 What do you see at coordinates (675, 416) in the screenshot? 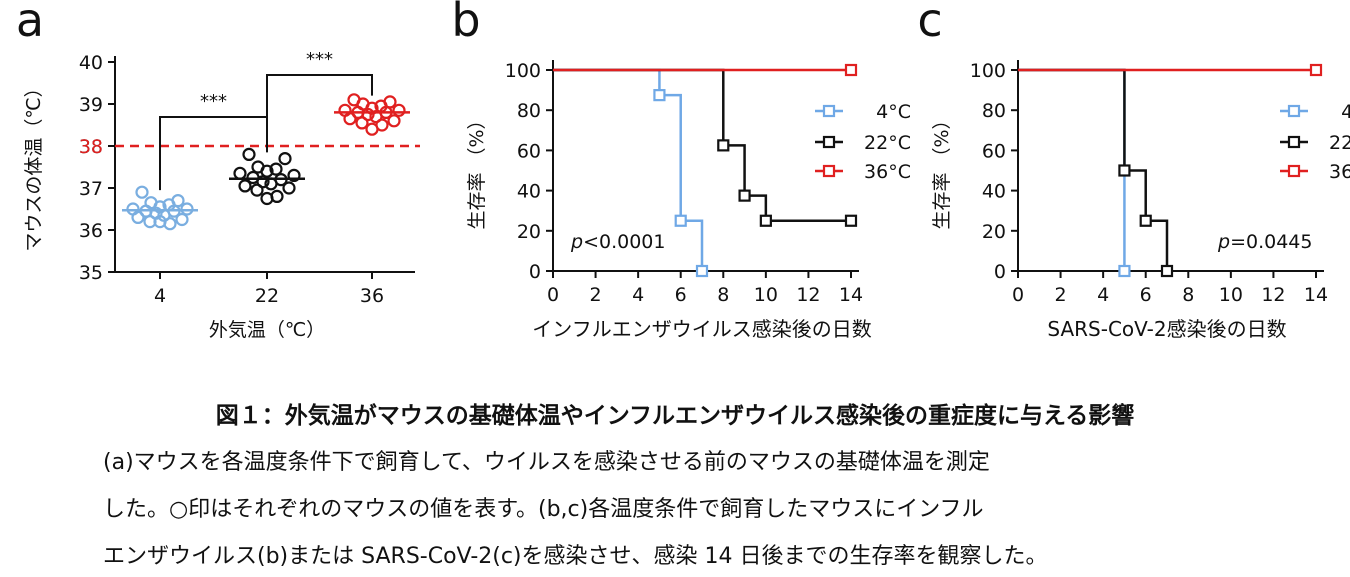
I see `figure-caption-title: 図１：外気温がマウスの基礎体温やインフルエンザウイルス感染後の重症度に与える影響` at bounding box center [675, 416].